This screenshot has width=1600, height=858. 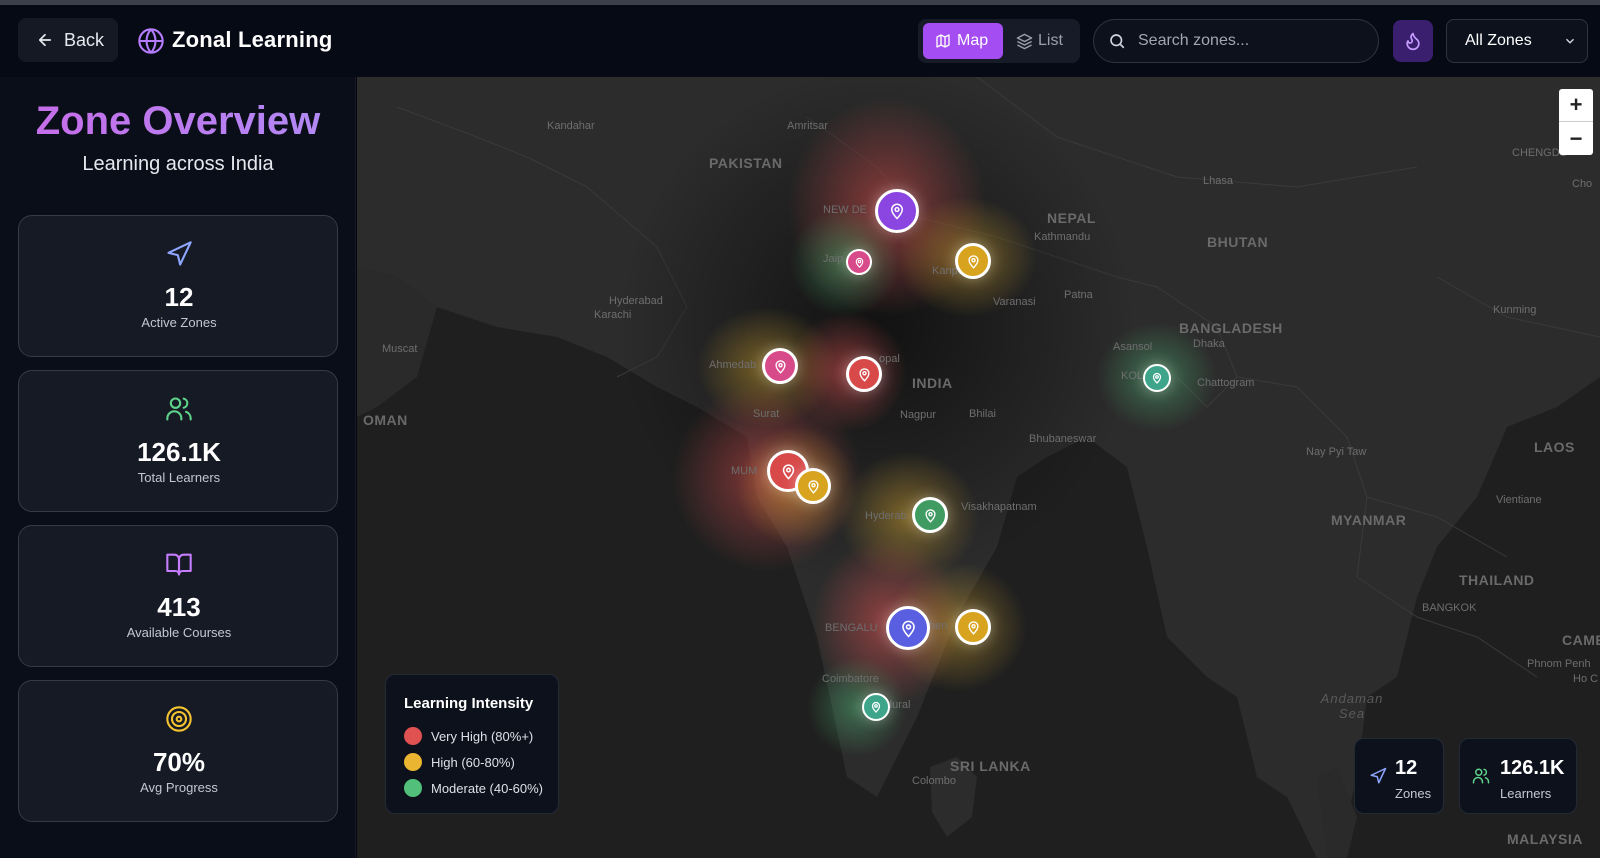 I want to click on stat-card-total-learners: 126.1K Total Learners, so click(x=178, y=441).